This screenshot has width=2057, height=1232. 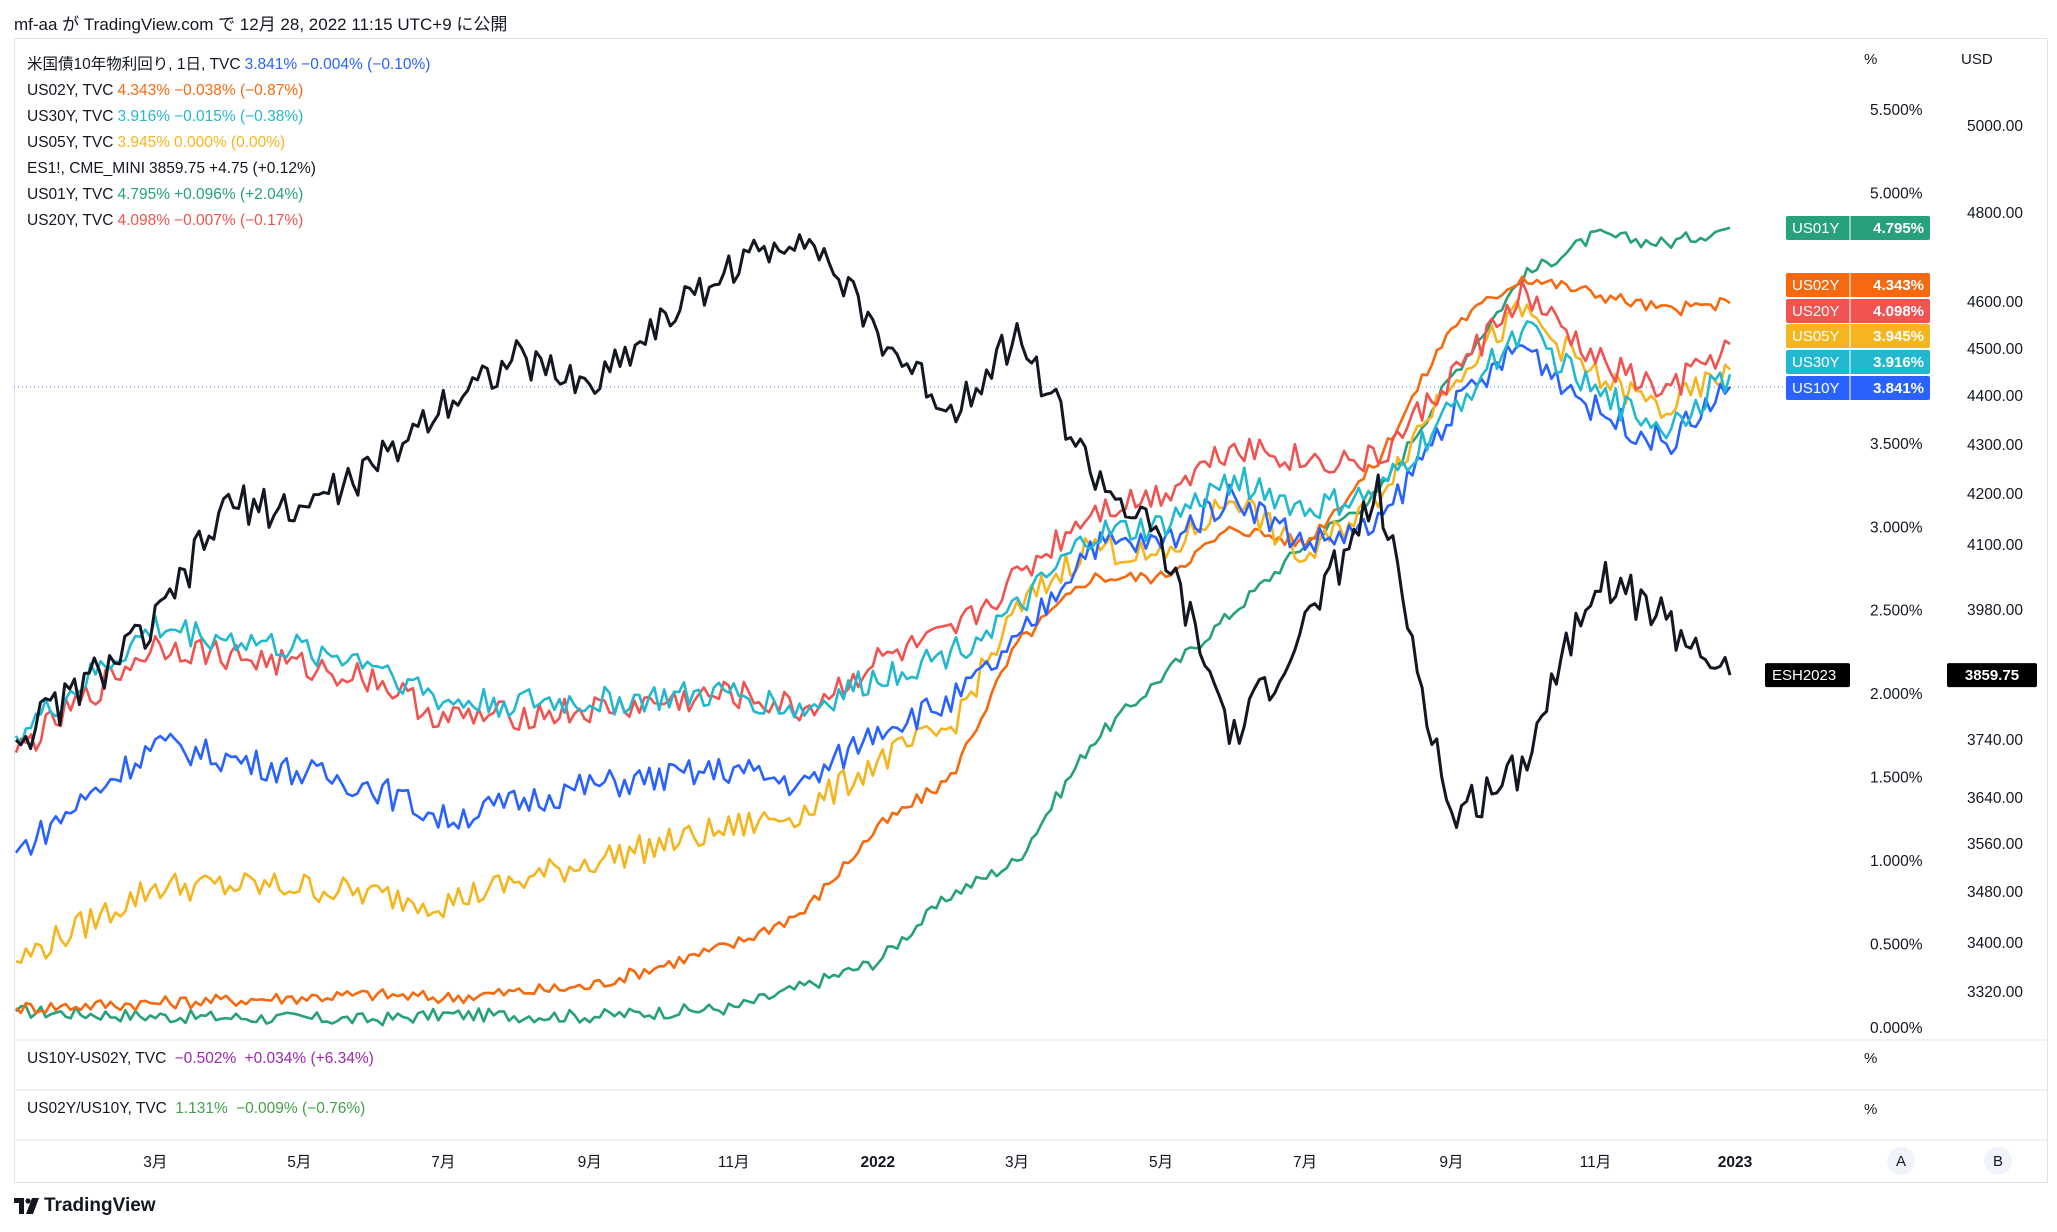 What do you see at coordinates (230, 195) in the screenshot?
I see `legend-row: US01Y, TVC 4.795% +0.096% (+2.04%)` at bounding box center [230, 195].